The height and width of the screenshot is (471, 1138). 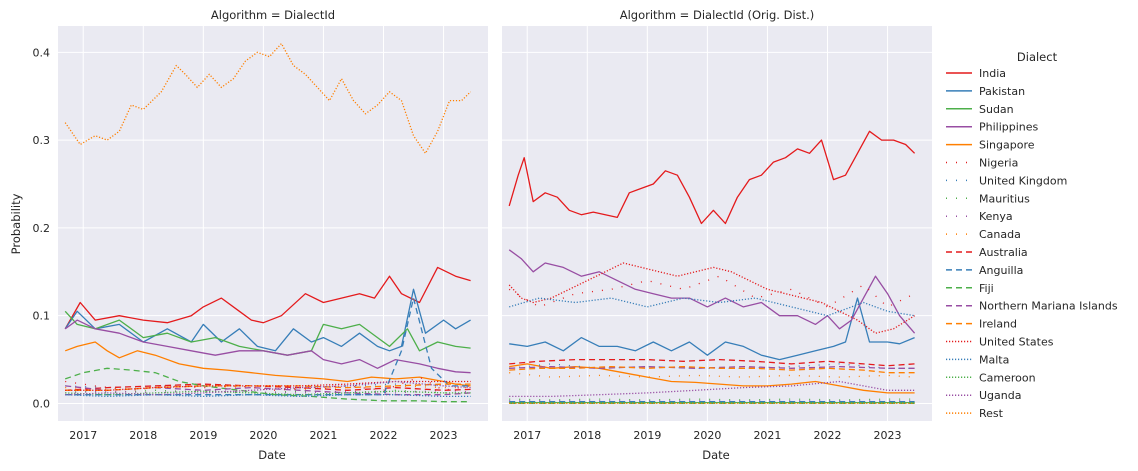 What do you see at coordinates (42, 140) in the screenshot?
I see `y-tick-label: 0.3` at bounding box center [42, 140].